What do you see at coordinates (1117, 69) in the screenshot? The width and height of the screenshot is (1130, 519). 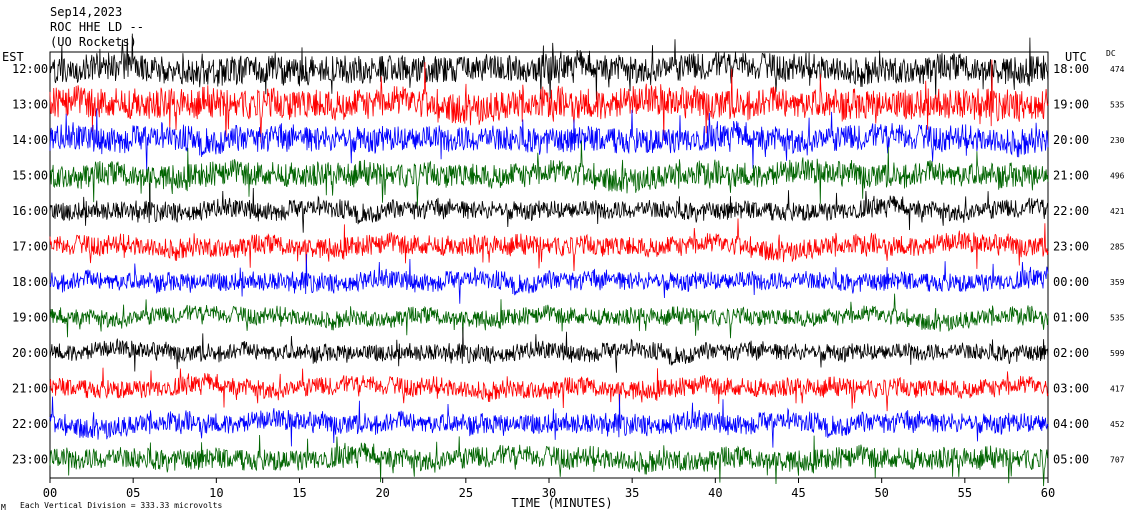 I see `dc-value-label: 474` at bounding box center [1117, 69].